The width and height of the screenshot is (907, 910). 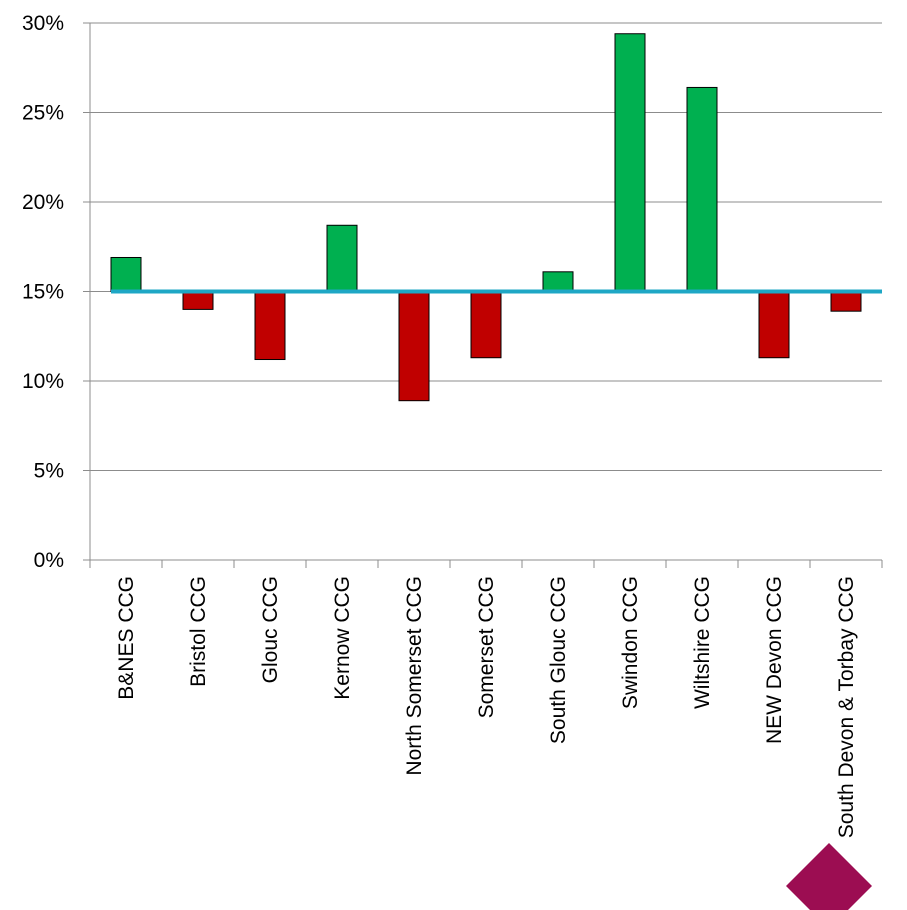 I want to click on logo-mark, so click(x=829, y=876).